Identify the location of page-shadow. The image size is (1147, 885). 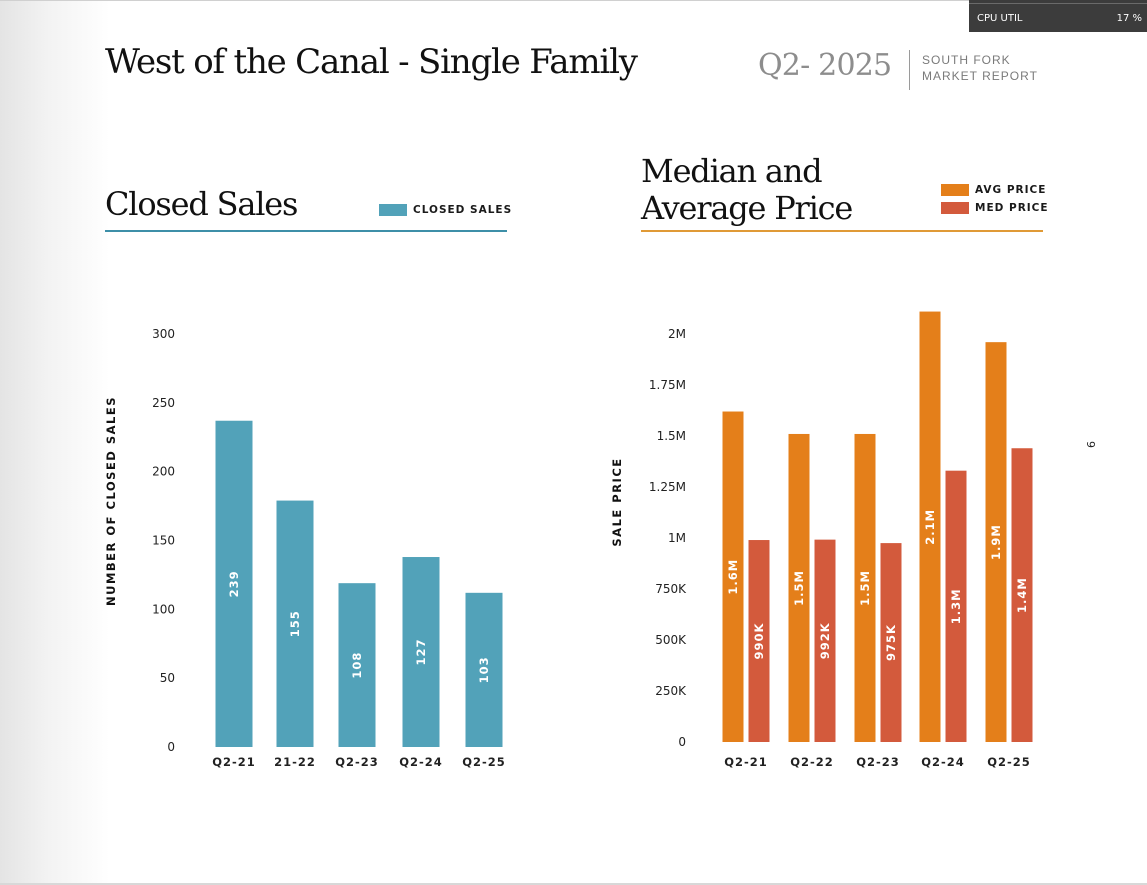
(55, 442).